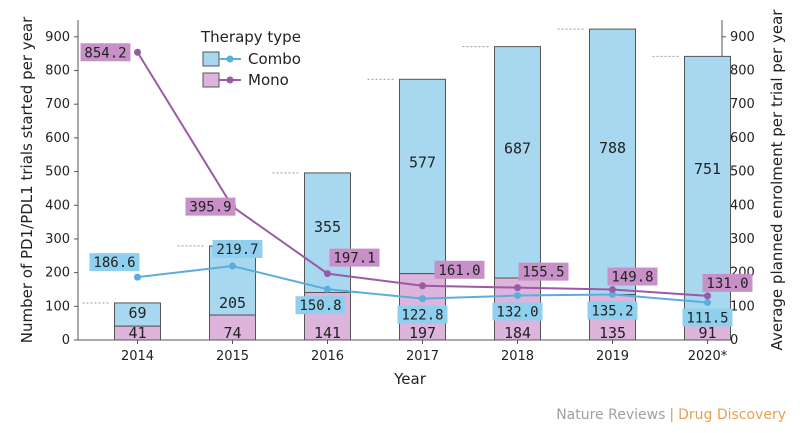  I want to click on right-tick-label: 800, so click(742, 71).